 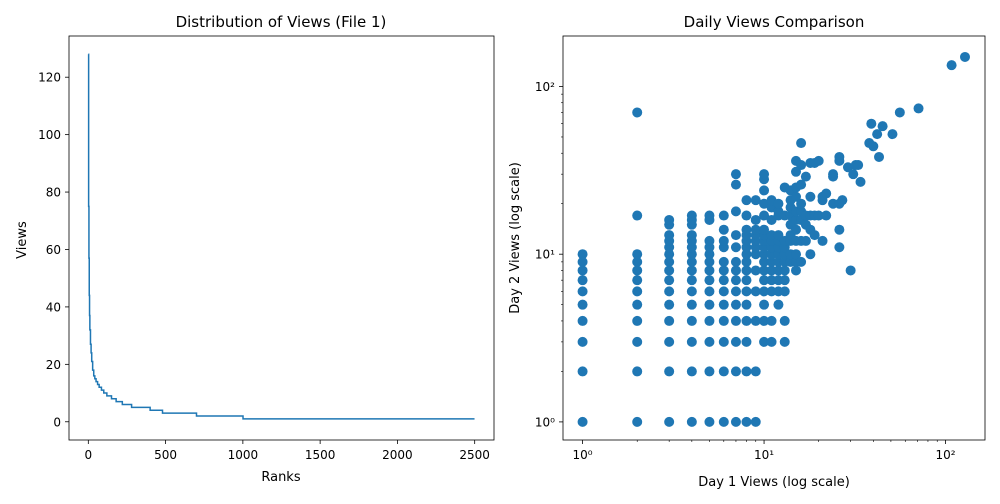 What do you see at coordinates (53, 250) in the screenshot?
I see `left-y-tick-label: 60` at bounding box center [53, 250].